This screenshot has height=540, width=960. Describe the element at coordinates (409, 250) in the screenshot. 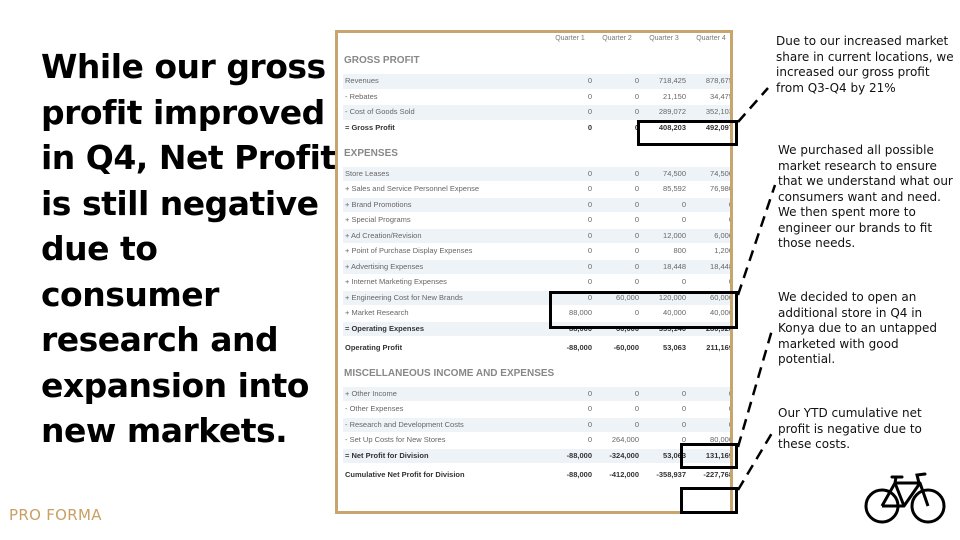

I see `row-label: + Point of Purchase Display Expenses` at that location.